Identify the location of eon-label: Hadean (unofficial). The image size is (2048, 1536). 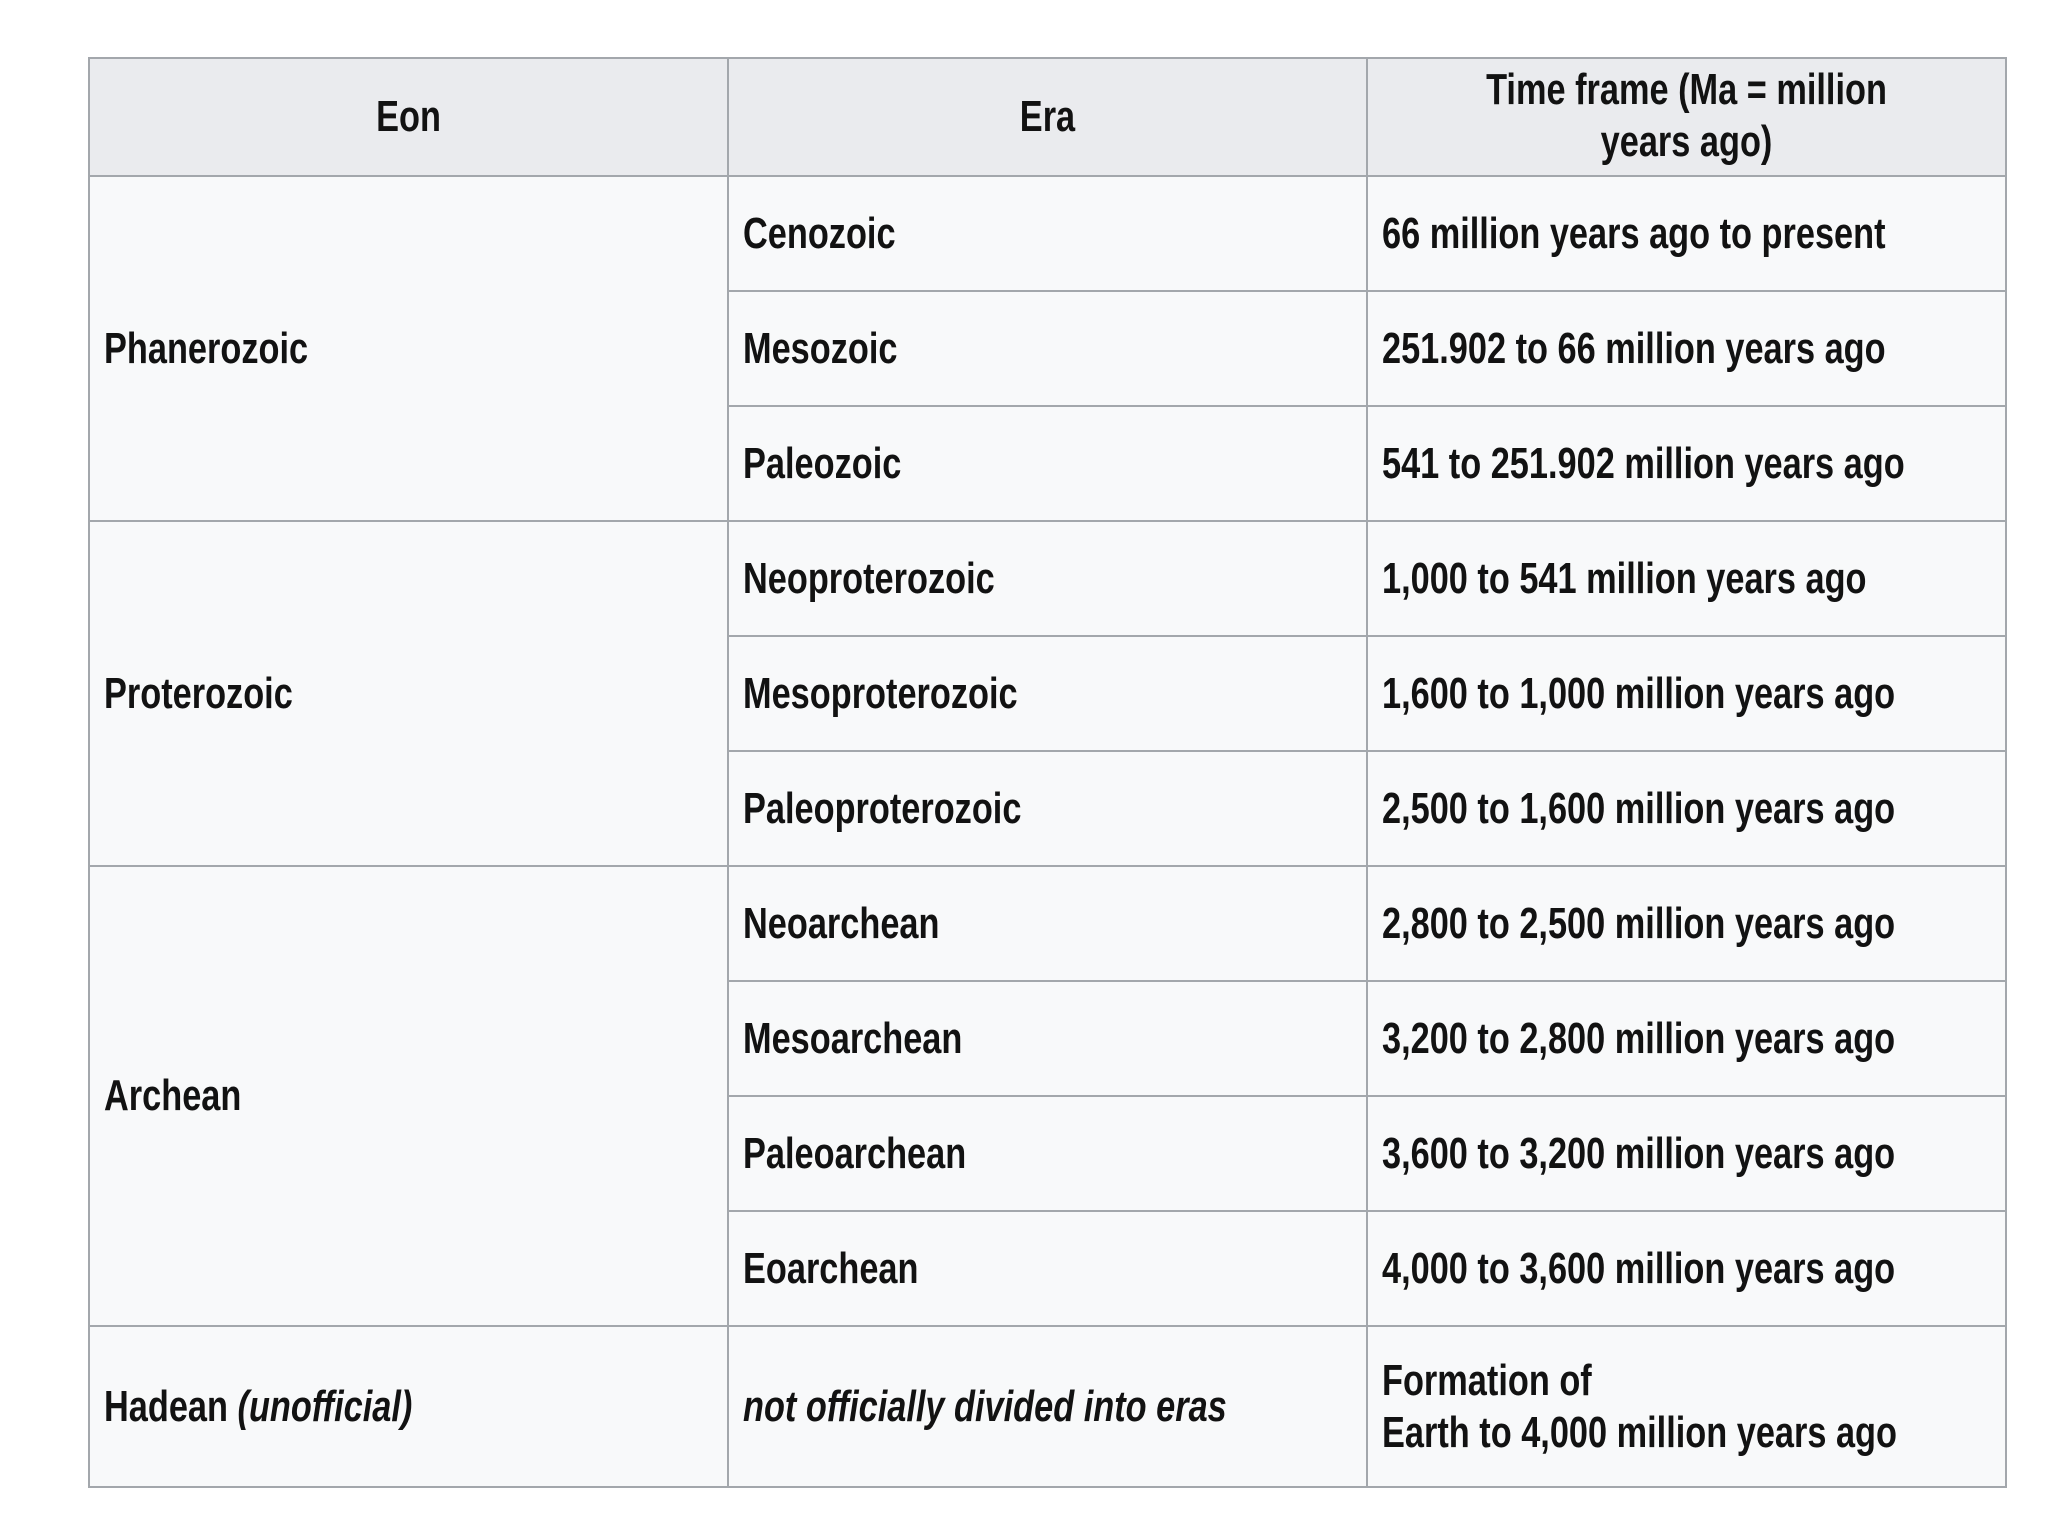
(258, 1407).